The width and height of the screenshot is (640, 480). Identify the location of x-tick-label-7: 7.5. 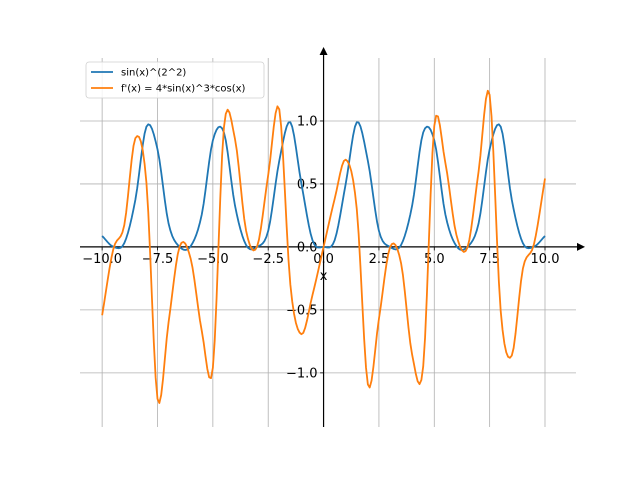
(489, 259).